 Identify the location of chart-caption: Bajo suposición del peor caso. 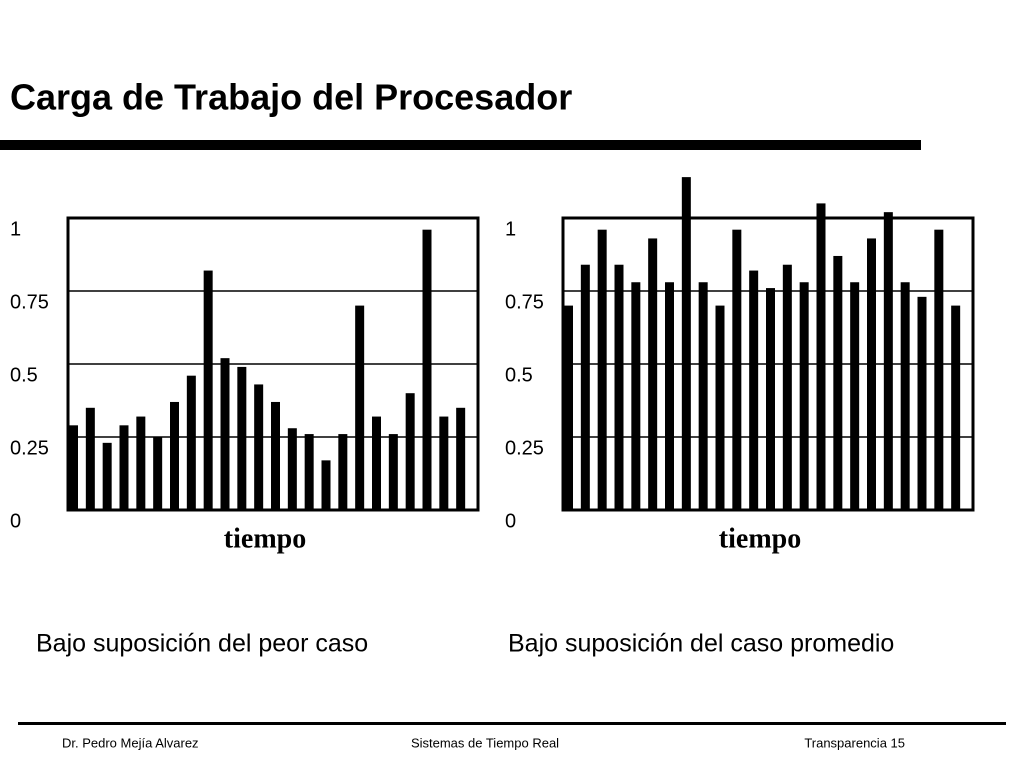
(202, 644).